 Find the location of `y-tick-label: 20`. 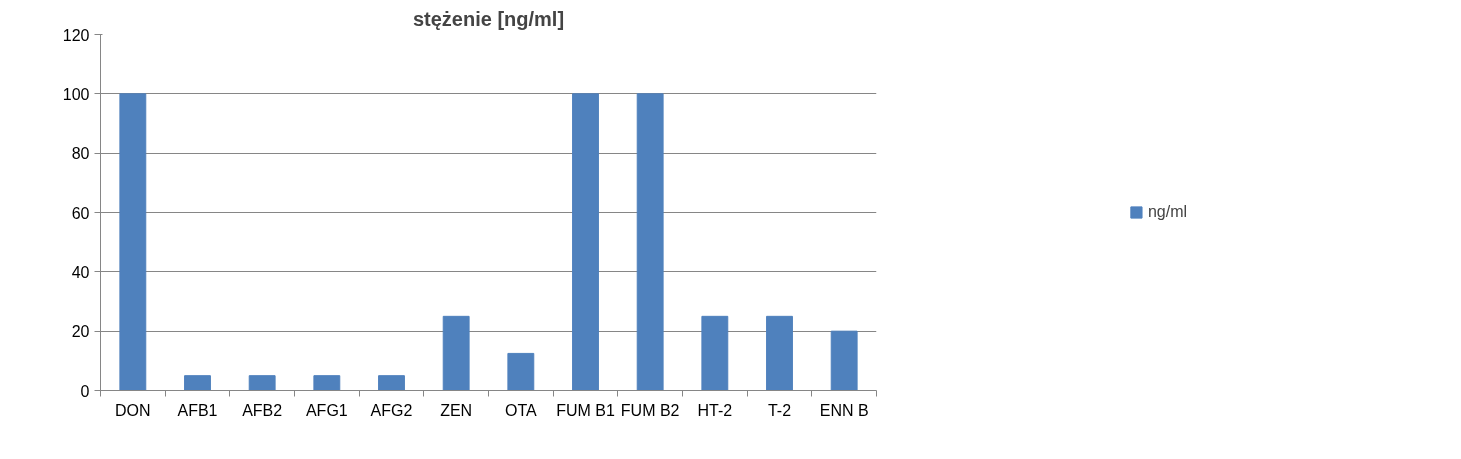

y-tick-label: 20 is located at coordinates (80, 332).